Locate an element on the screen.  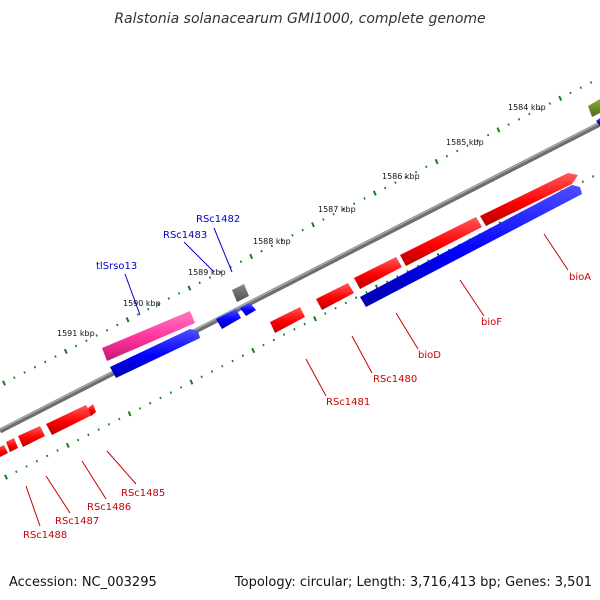
gene-reverse-long-arrow is located at coordinates (471, 246).